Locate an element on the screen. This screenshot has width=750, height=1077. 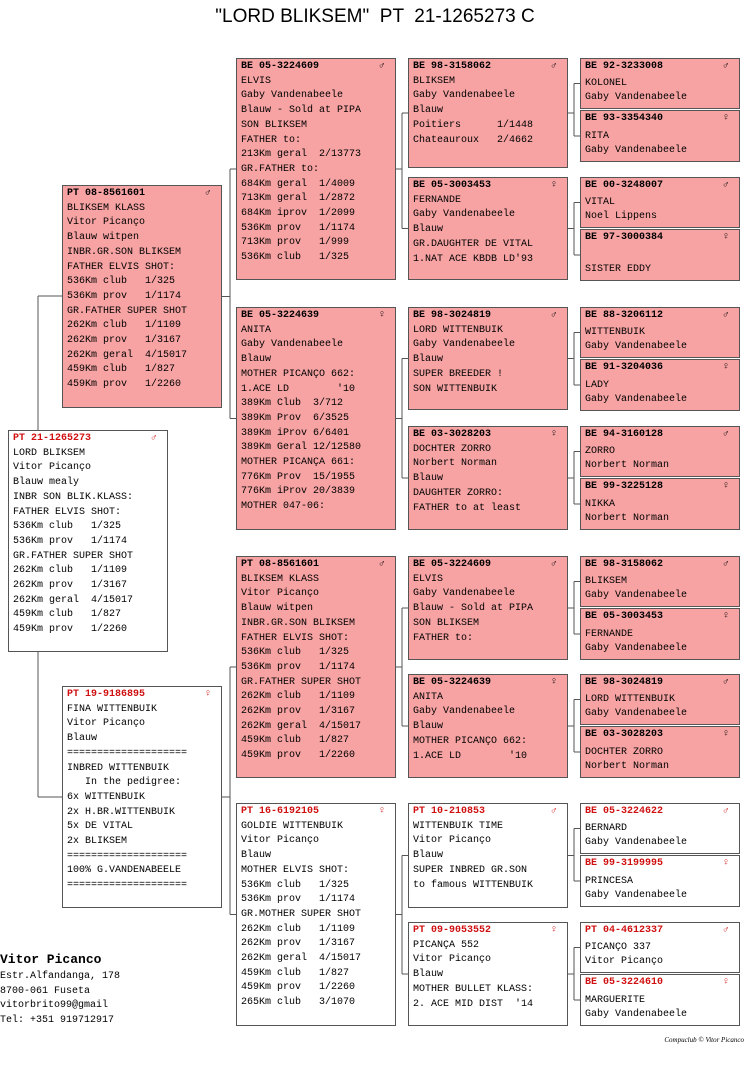
box-header: PT 19-9186895 ♀ is located at coordinates (142, 695).